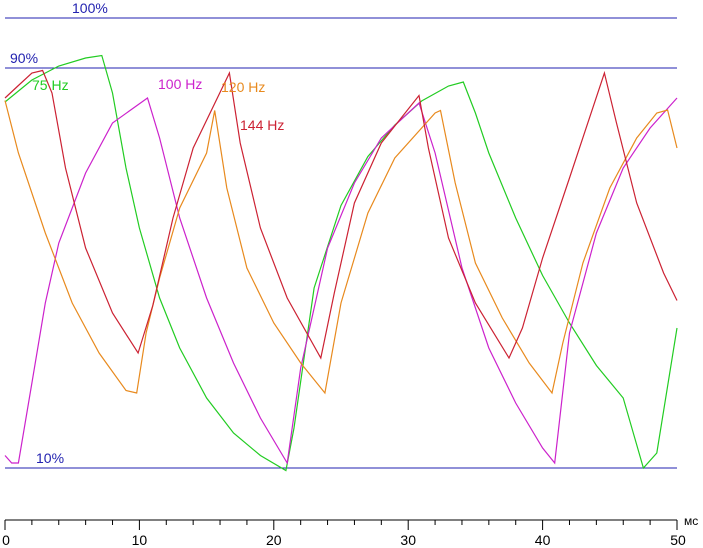 The width and height of the screenshot is (703, 548). Describe the element at coordinates (6, 540) in the screenshot. I see `x-tick-label: 0` at that location.